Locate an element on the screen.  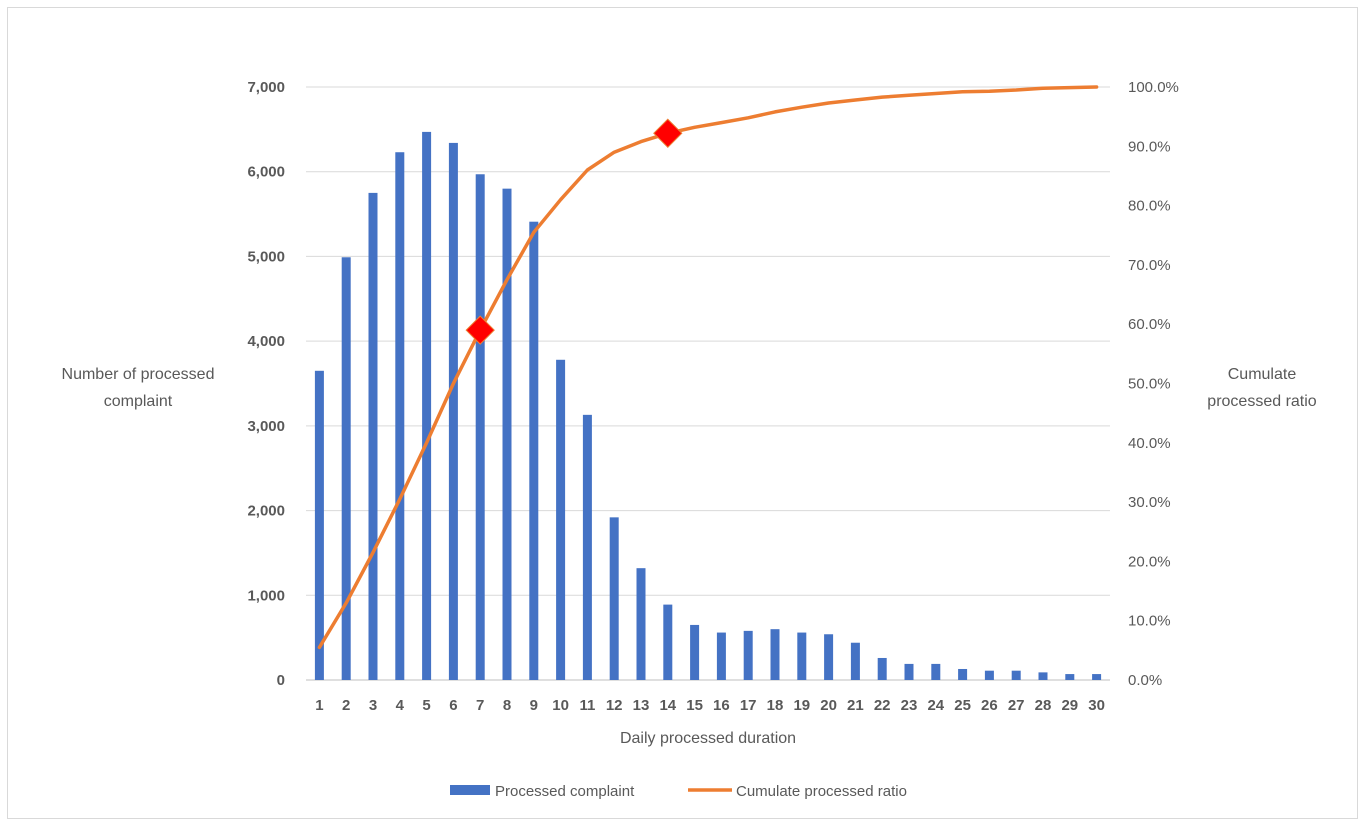
x-tick-label: 26 is located at coordinates (989, 705).